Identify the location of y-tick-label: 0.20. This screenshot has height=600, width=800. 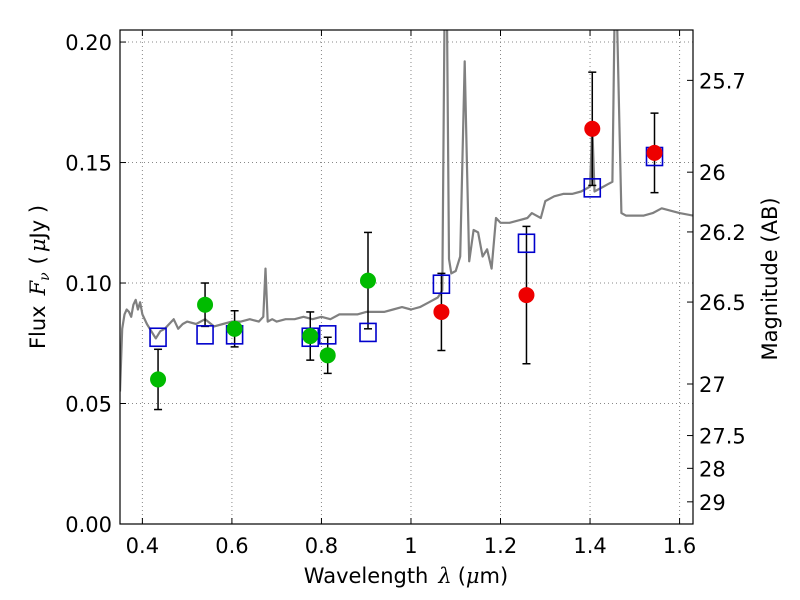
(88, 43).